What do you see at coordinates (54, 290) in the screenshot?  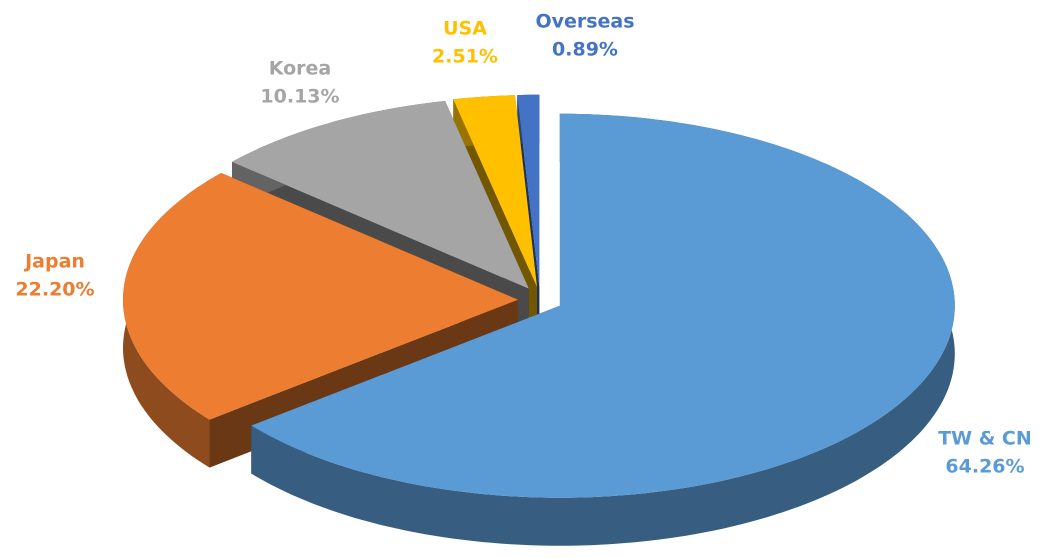 I see `value-label: 22.20%` at bounding box center [54, 290].